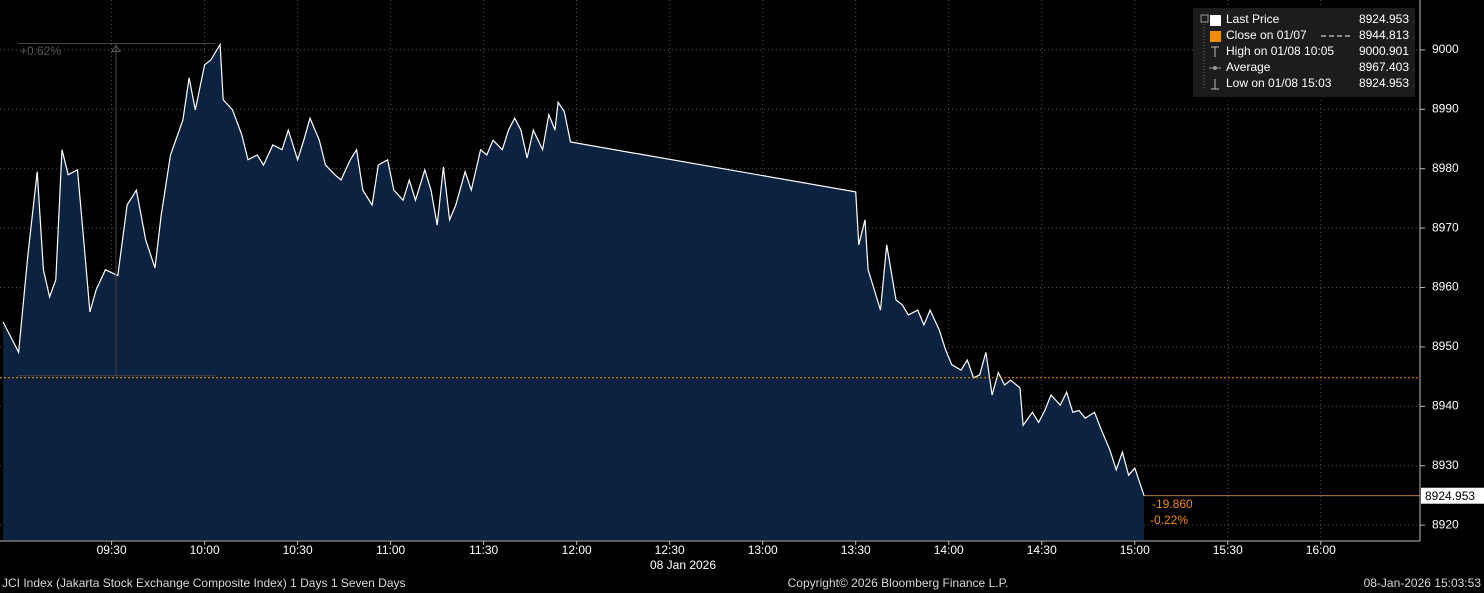  I want to click on x-tick-label: 15:00, so click(1135, 550).